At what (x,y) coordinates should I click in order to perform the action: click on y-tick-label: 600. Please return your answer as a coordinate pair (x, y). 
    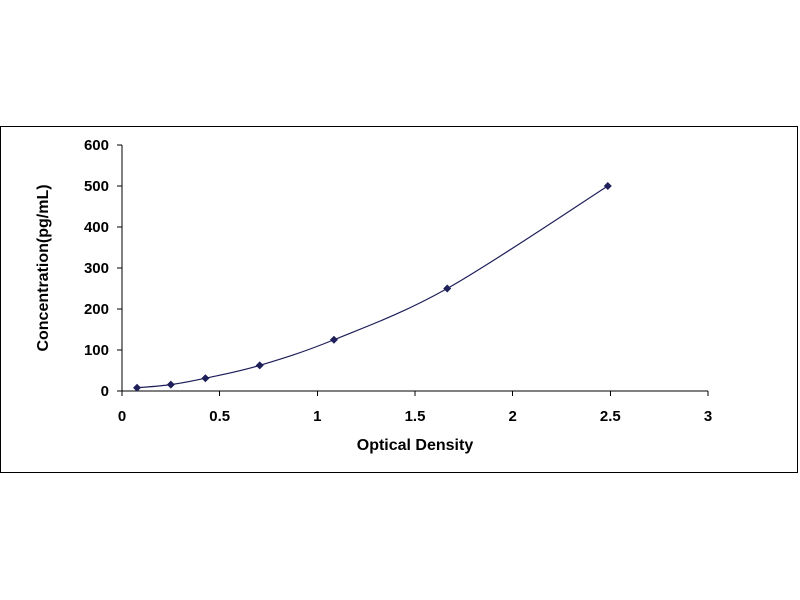
    Looking at the image, I should click on (96, 145).